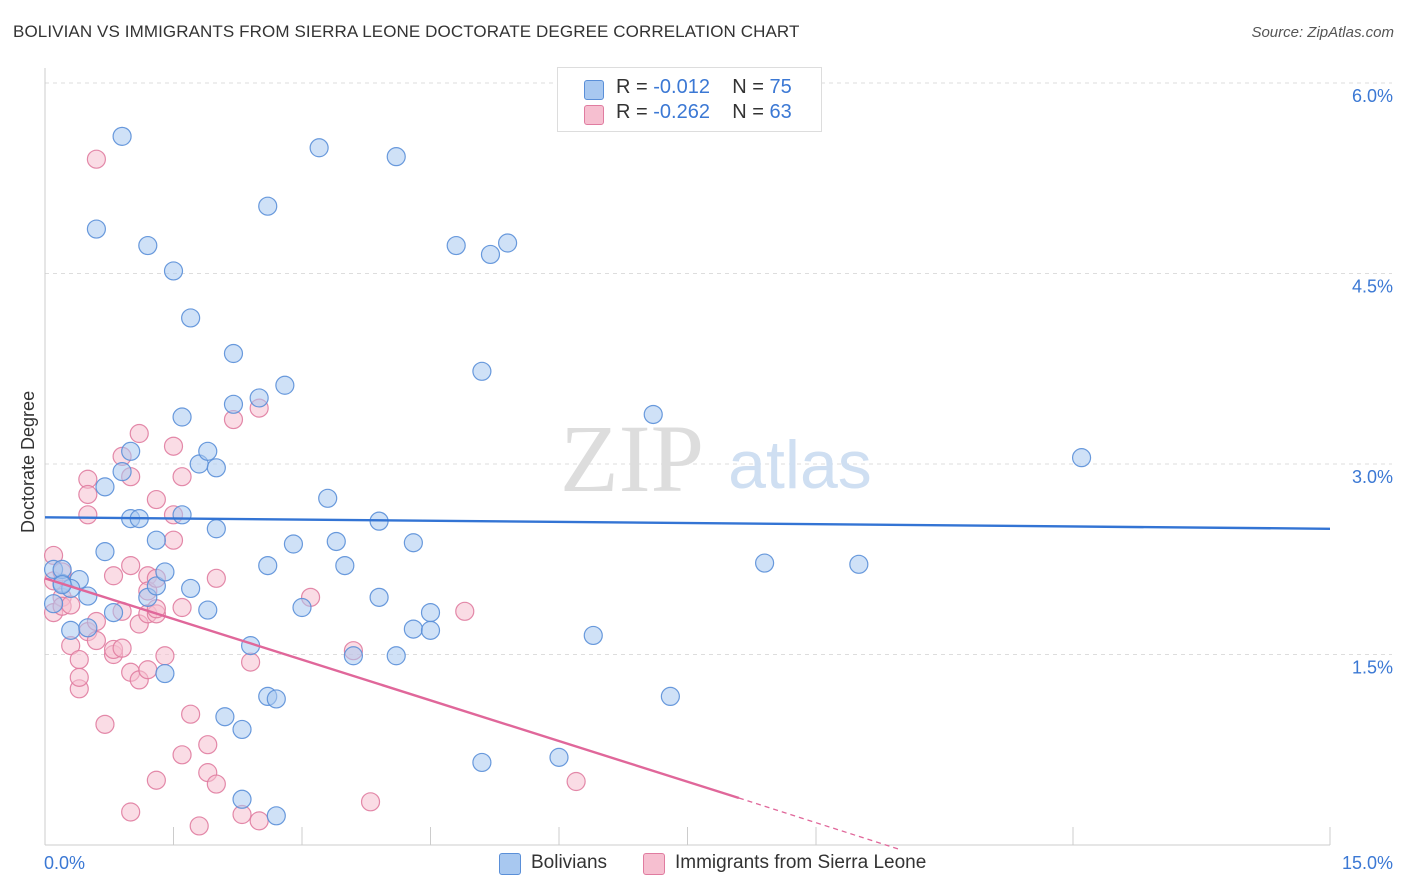  Describe the element at coordinates (689, 99) in the screenshot. I see `correlation-legend: R = -0.012 N = 75 R = -0.262 N = 63` at that location.